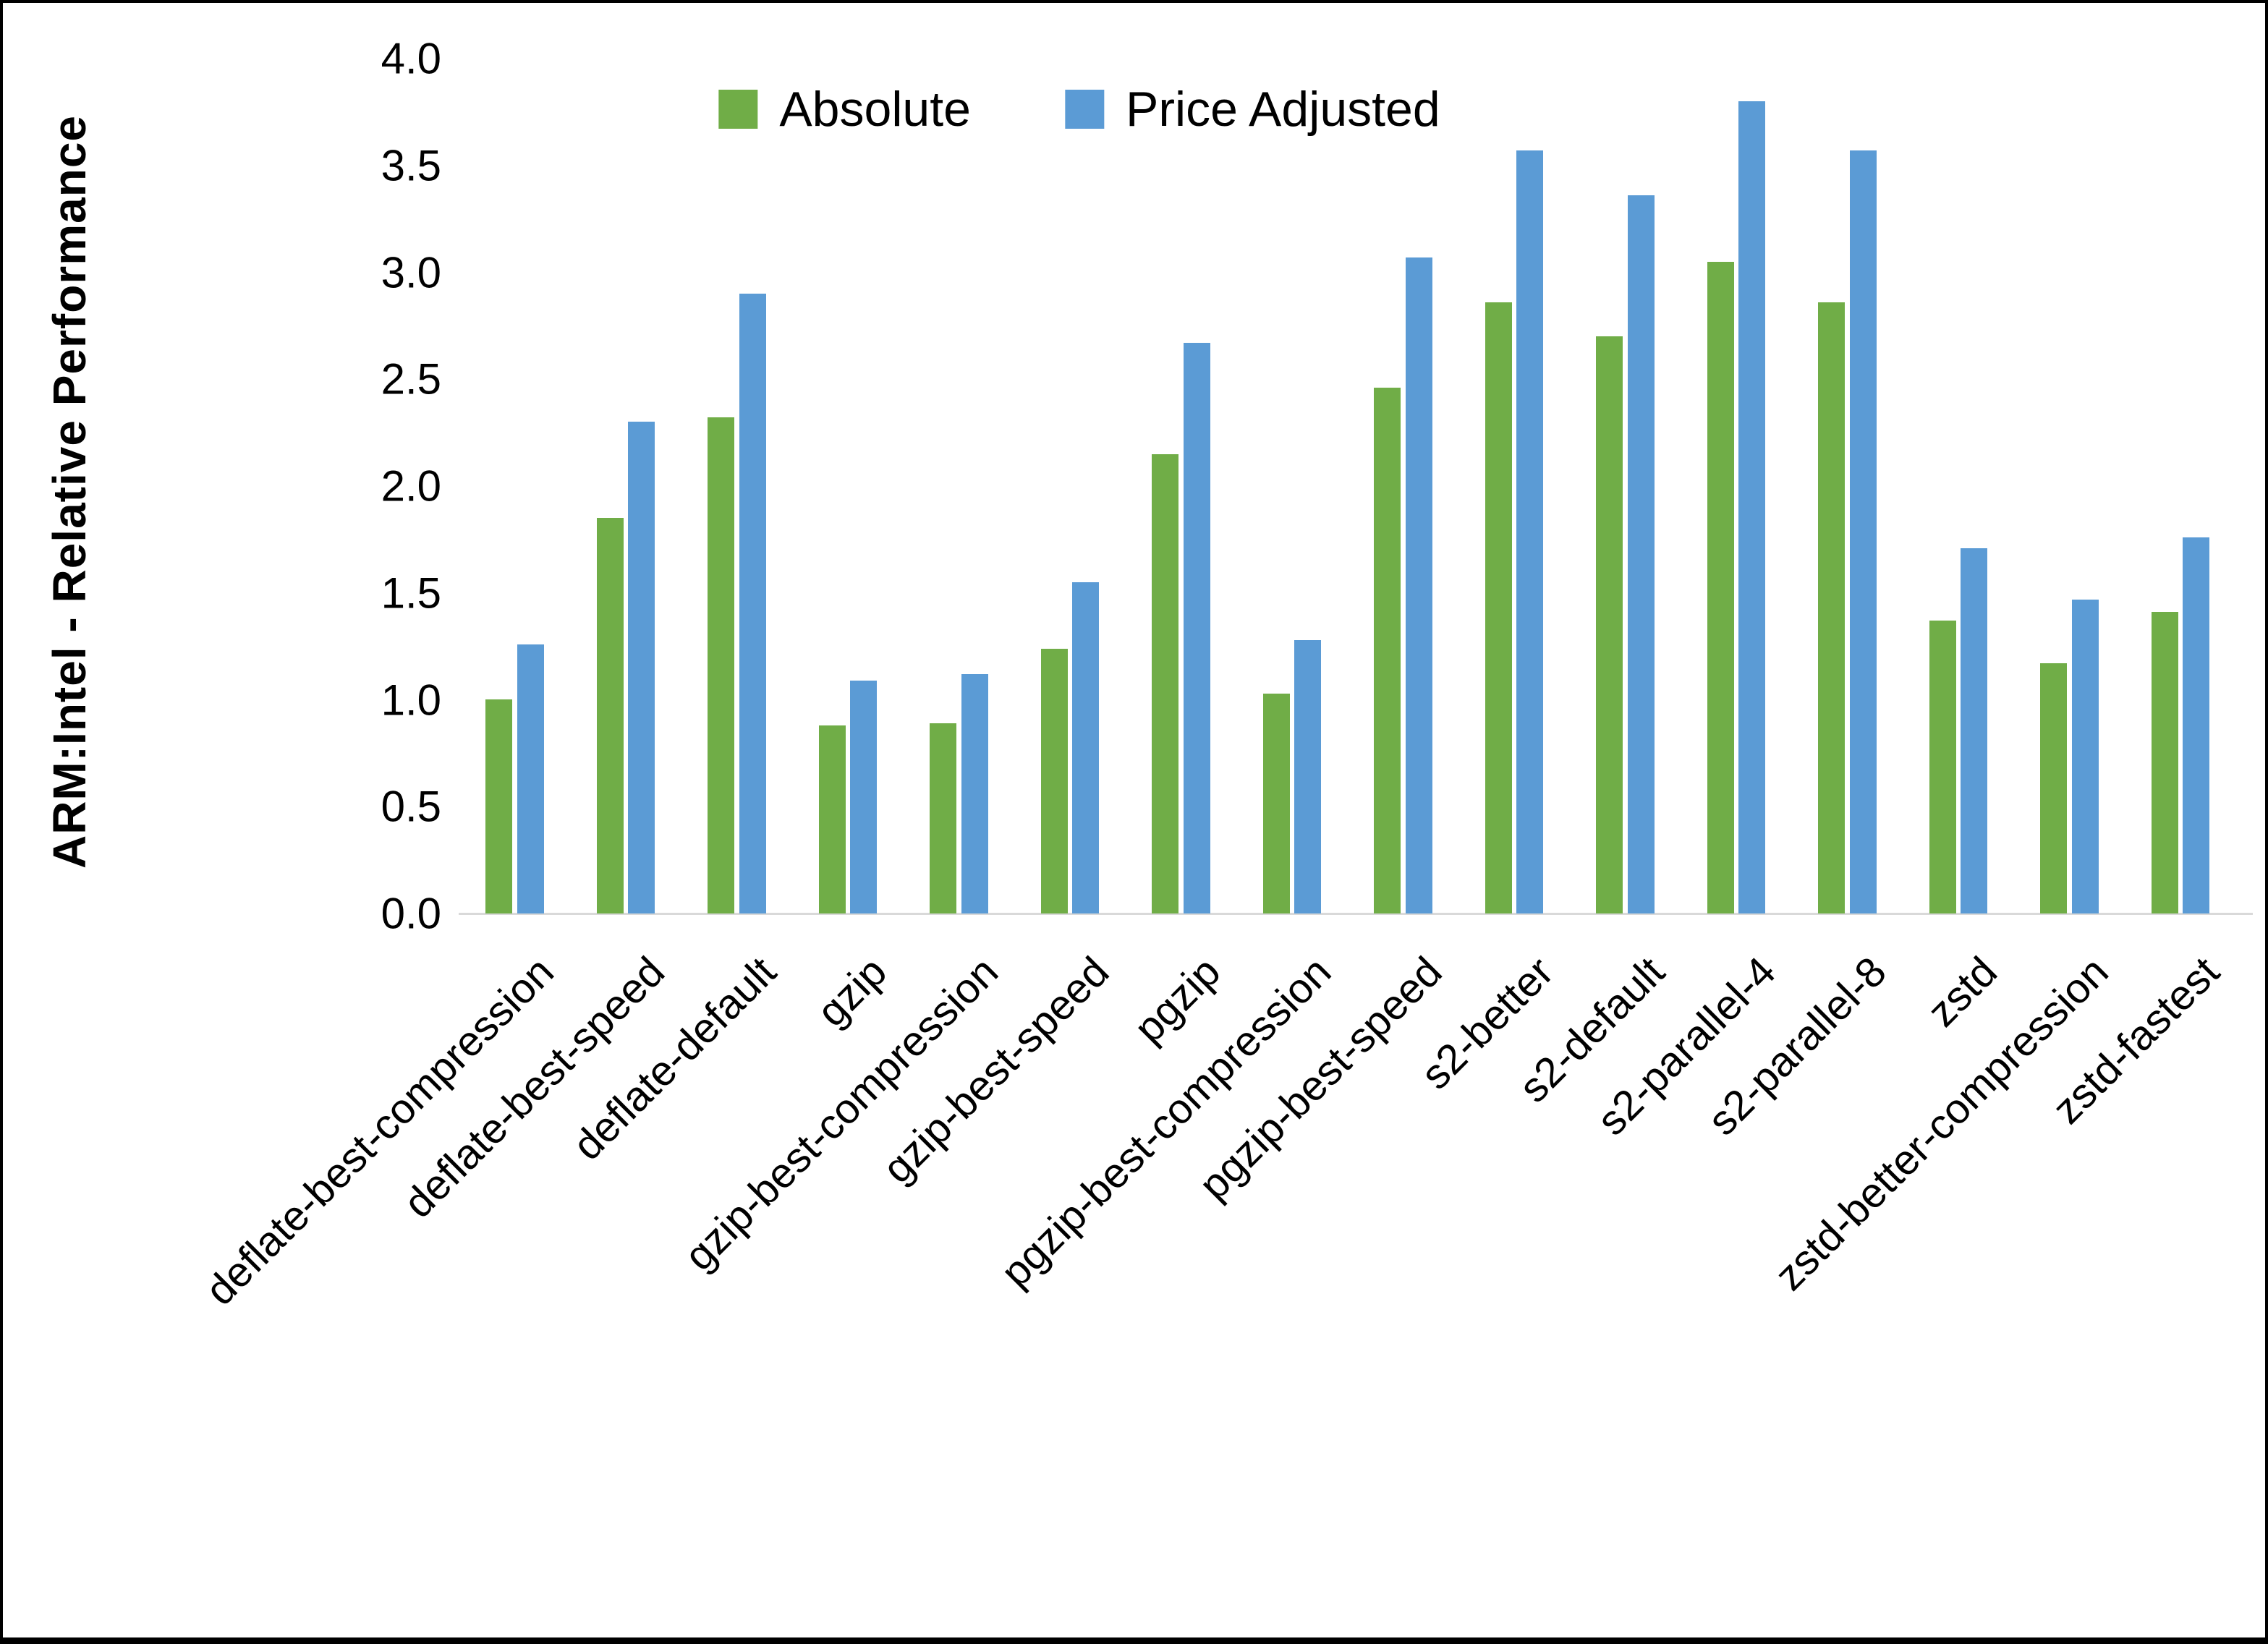 Image resolution: width=2268 pixels, height=1644 pixels. What do you see at coordinates (832, 819) in the screenshot?
I see `bar-absolute-gzip` at bounding box center [832, 819].